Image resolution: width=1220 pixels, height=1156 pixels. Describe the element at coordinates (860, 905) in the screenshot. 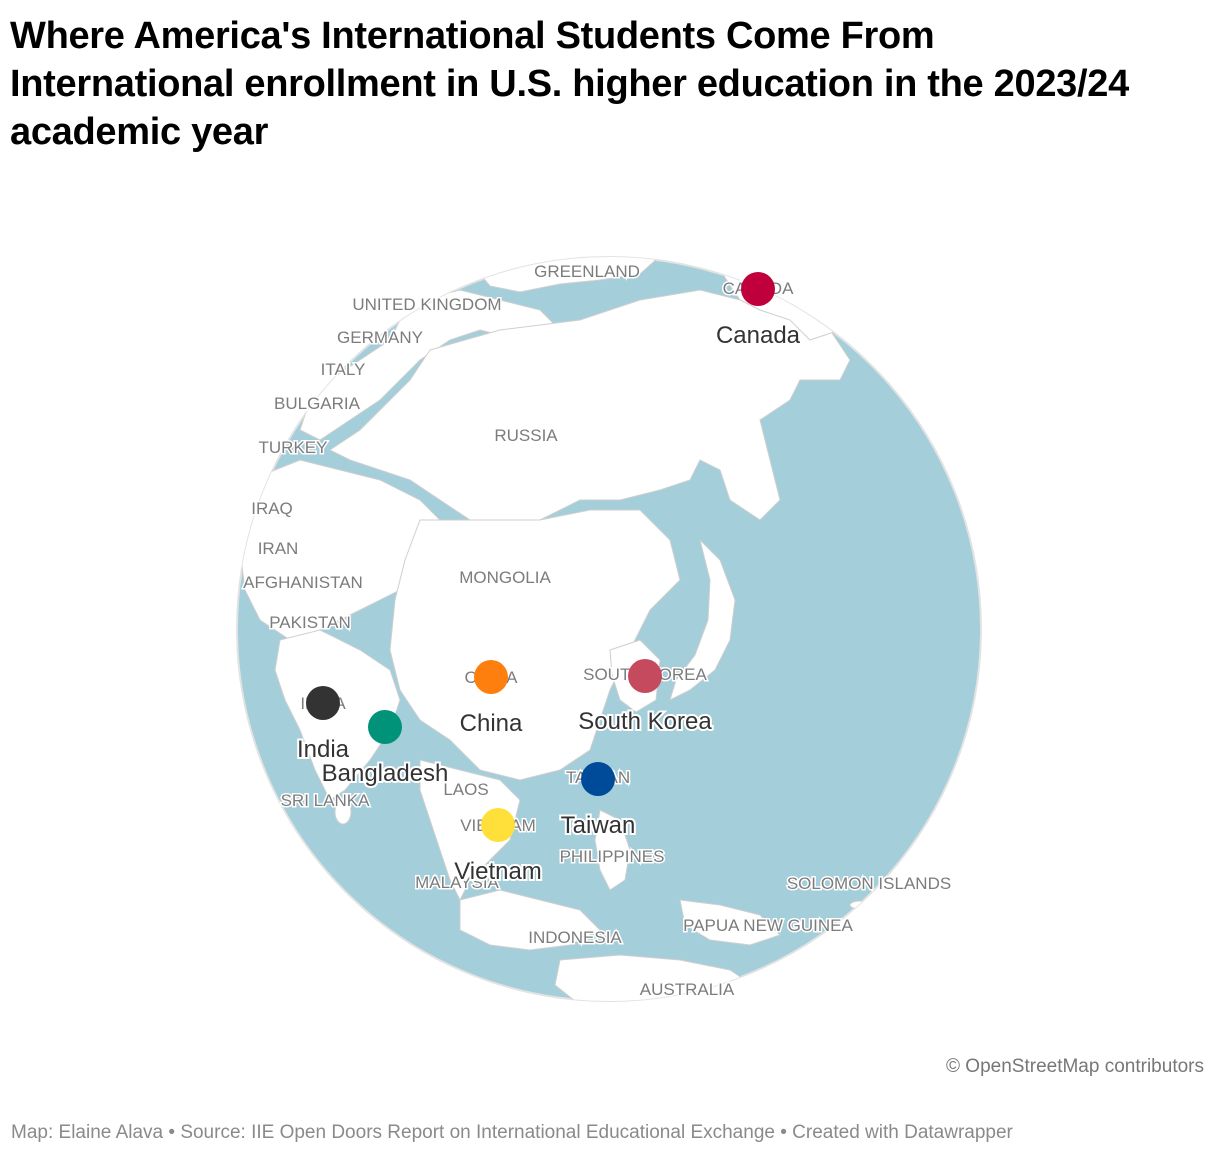

I see `solomon-islands-land` at that location.